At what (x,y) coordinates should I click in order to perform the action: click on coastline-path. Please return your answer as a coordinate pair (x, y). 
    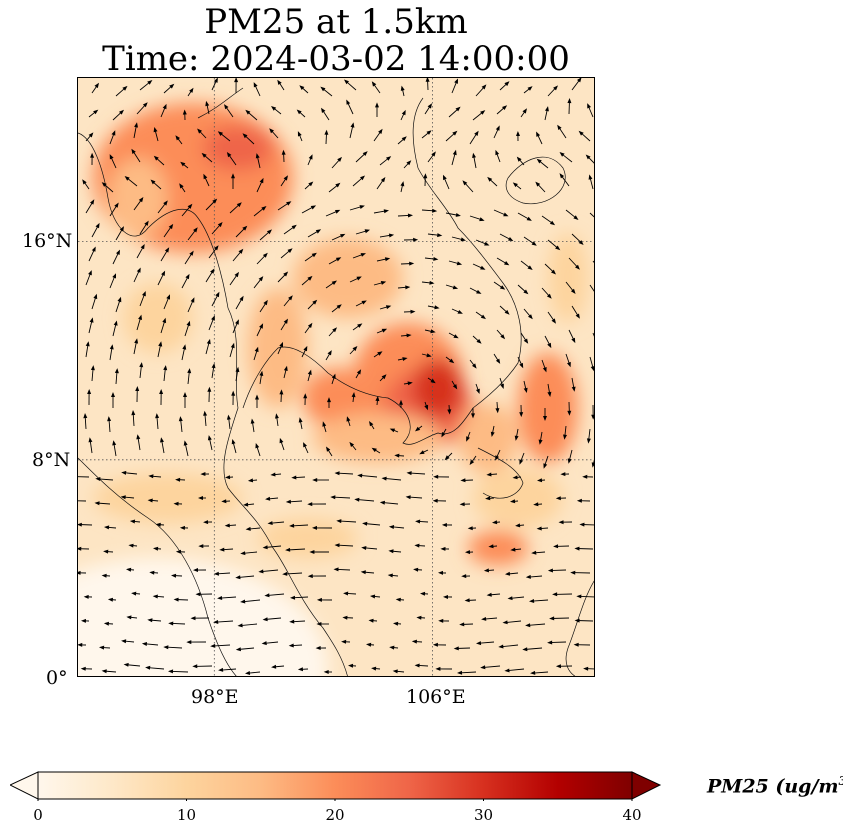
    Looking at the image, I should click on (382, 271).